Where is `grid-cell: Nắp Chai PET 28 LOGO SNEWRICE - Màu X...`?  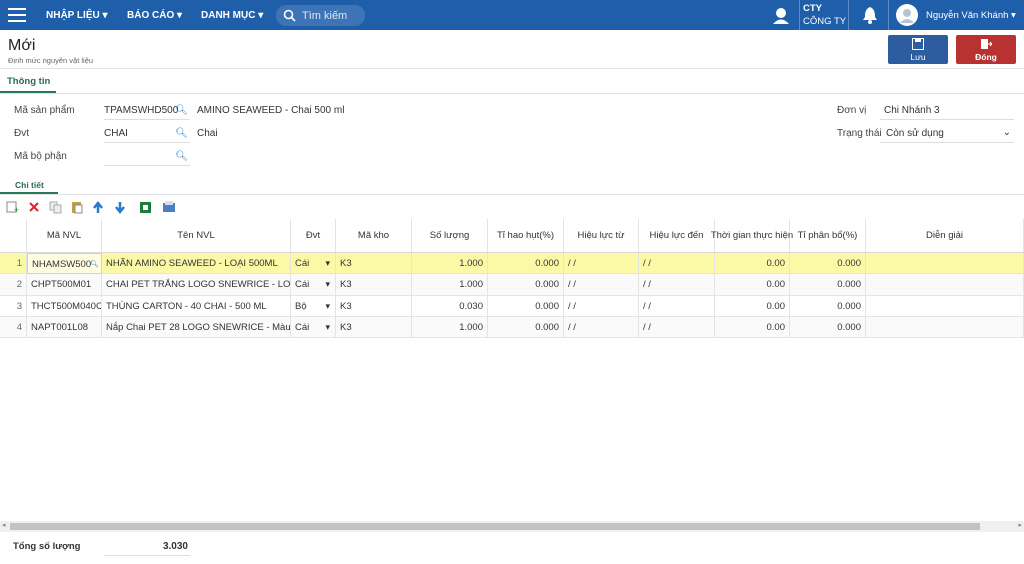
grid-cell: Nắp Chai PET 28 LOGO SNEWRICE - Màu X... is located at coordinates (196, 327).